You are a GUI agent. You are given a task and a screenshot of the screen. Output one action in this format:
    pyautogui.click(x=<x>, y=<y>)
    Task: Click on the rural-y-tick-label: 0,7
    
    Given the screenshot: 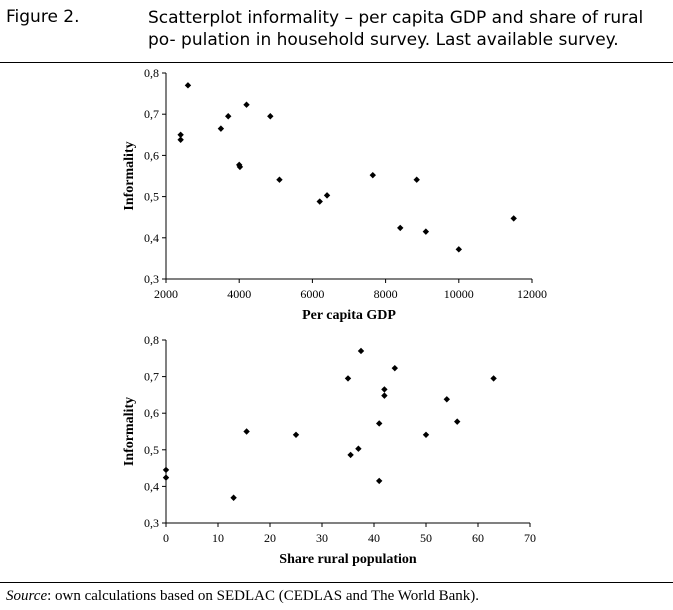 What is the action you would take?
    pyautogui.click(x=151, y=377)
    